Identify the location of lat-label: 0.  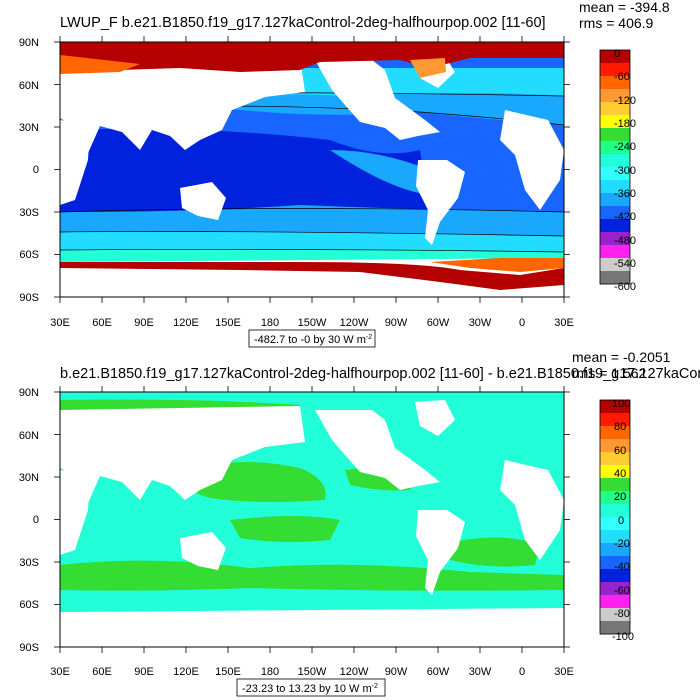
(36, 170).